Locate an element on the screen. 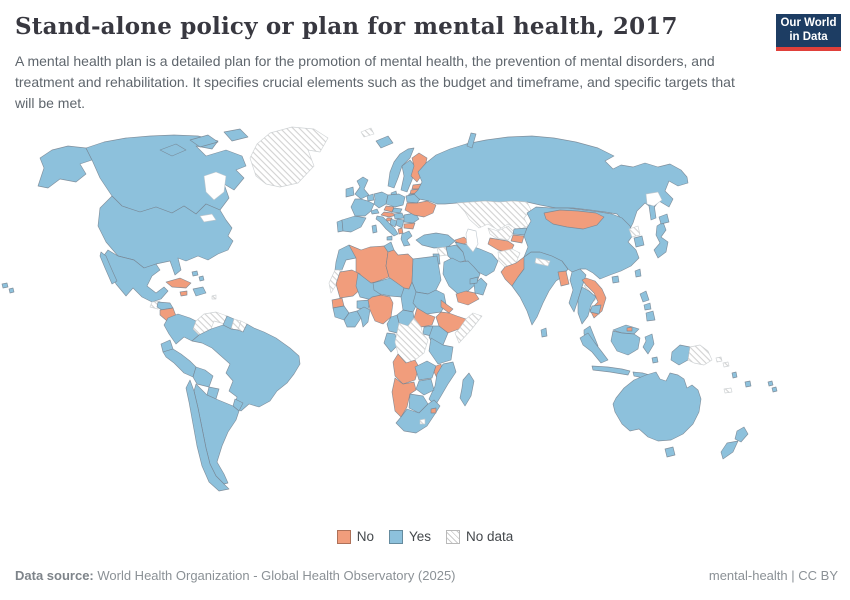  country-lesotho is located at coordinates (422, 421).